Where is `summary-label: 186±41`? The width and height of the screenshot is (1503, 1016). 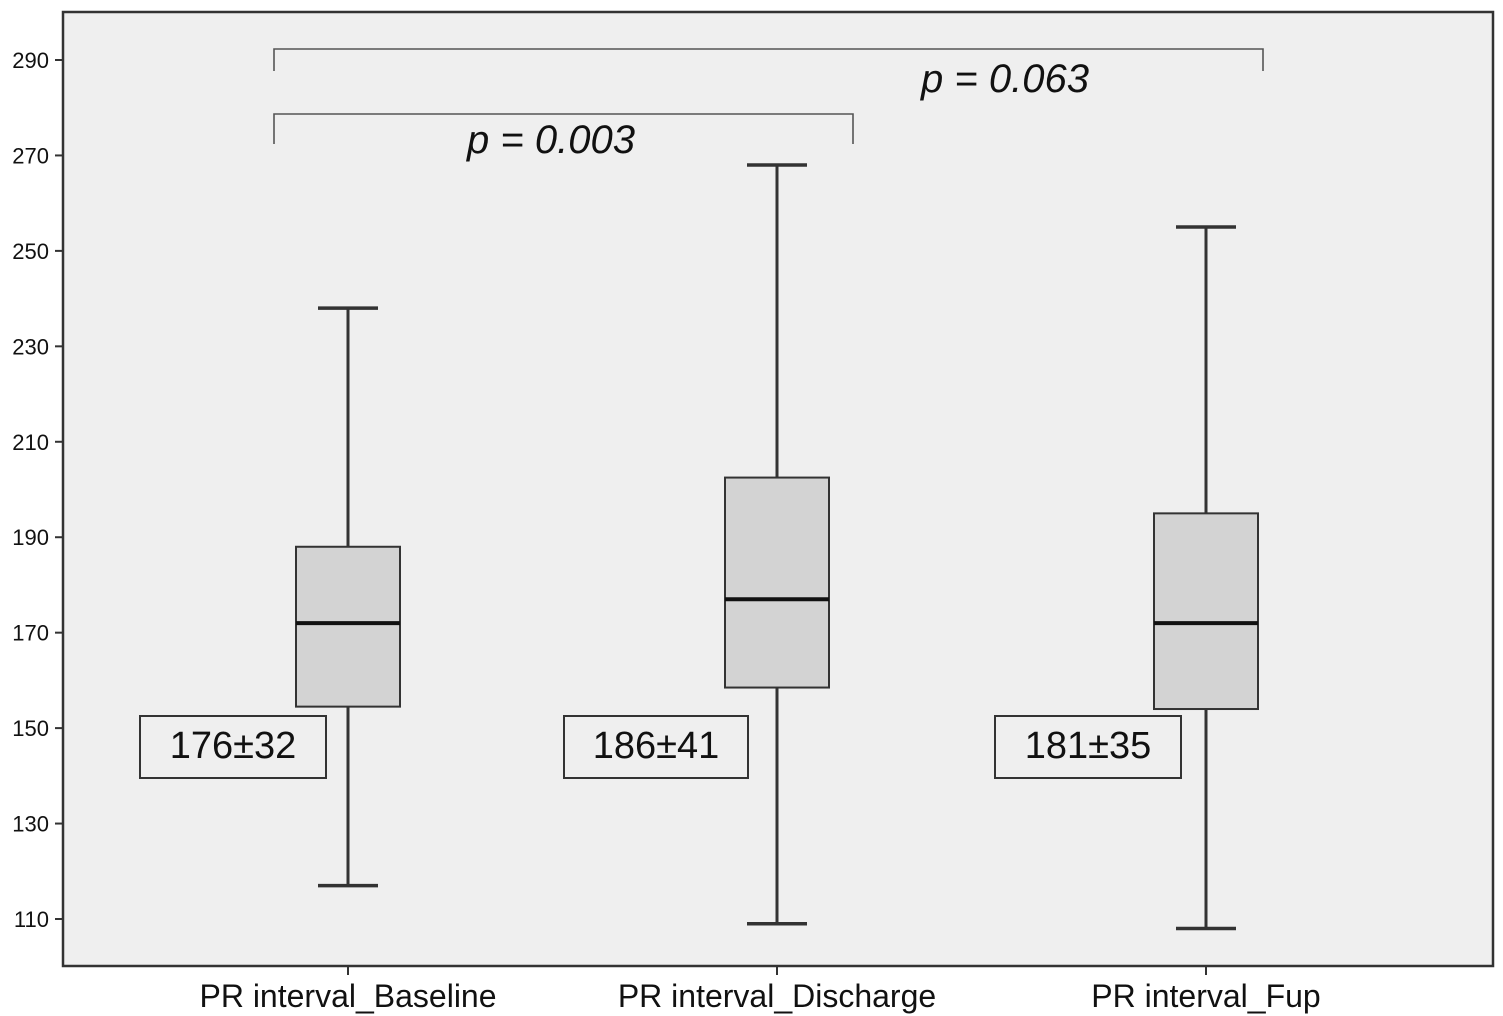
summary-label: 186±41 is located at coordinates (656, 746).